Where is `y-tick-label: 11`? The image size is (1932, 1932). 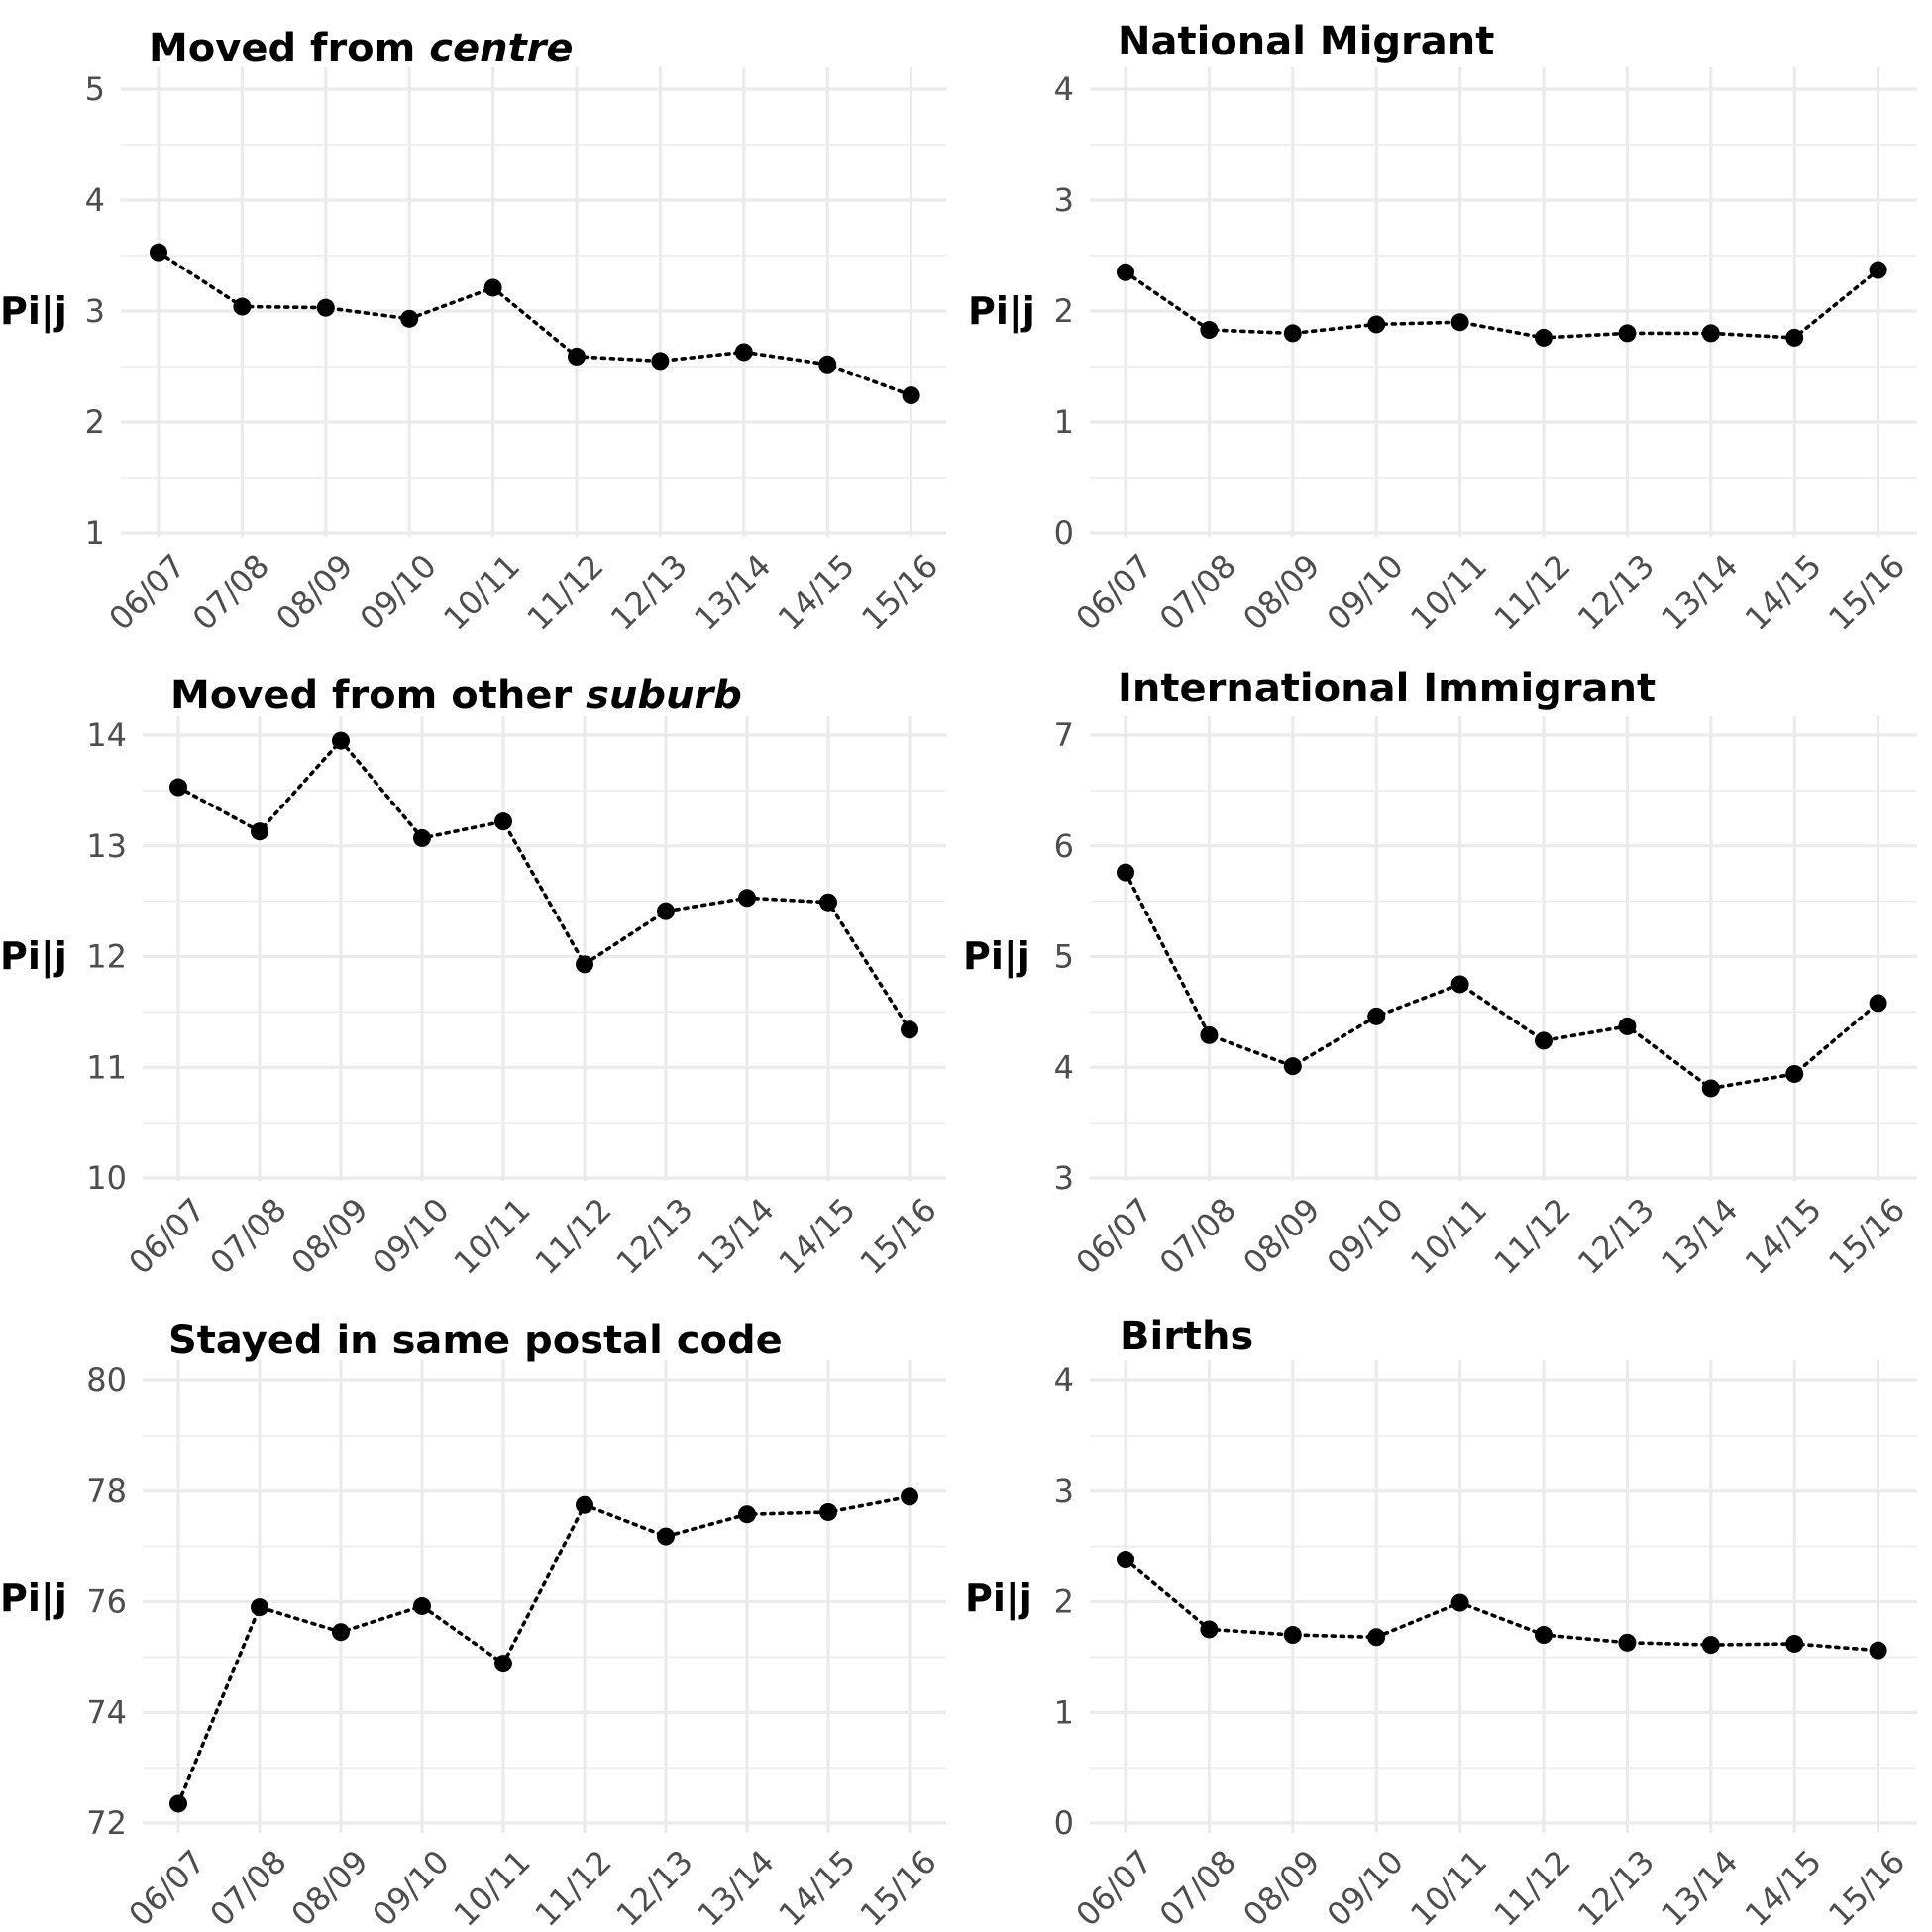 y-tick-label: 11 is located at coordinates (106, 1067).